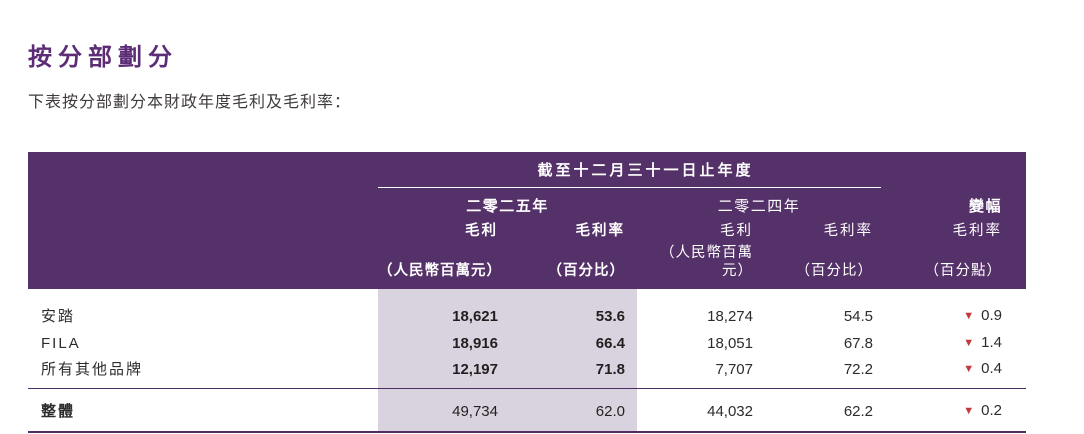 This screenshot has height=434, width=1084. Describe the element at coordinates (992, 342) in the screenshot. I see `change-value: 1.4` at that location.